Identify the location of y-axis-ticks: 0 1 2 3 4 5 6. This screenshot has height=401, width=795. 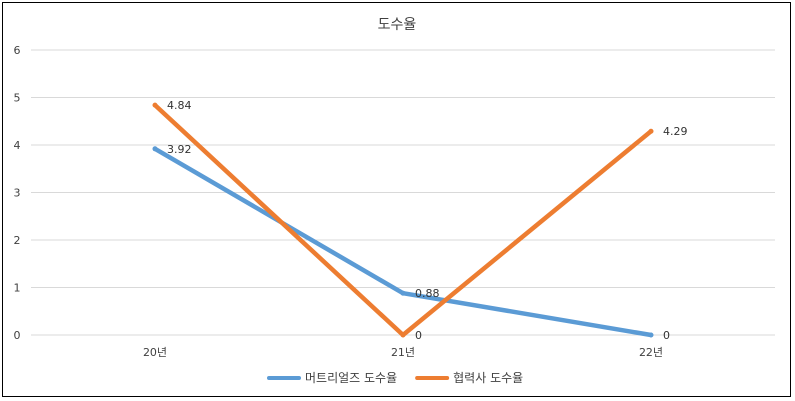
(17, 193).